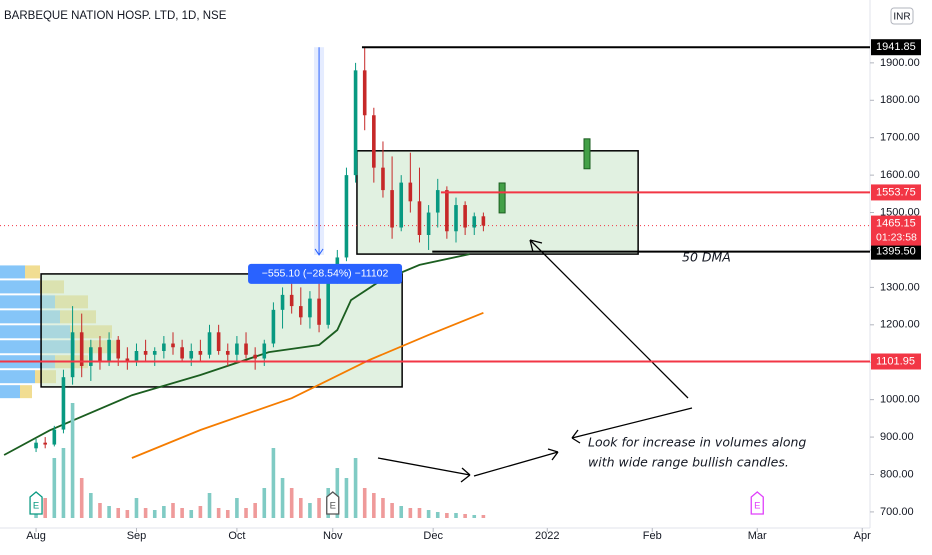  I want to click on projection-candle, so click(502, 198).